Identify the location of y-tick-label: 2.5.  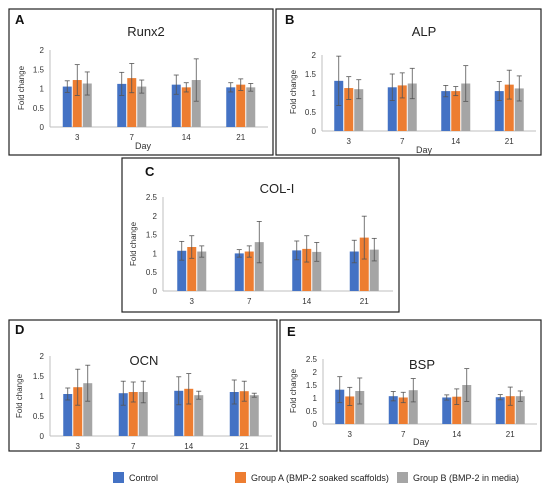
(312, 359).